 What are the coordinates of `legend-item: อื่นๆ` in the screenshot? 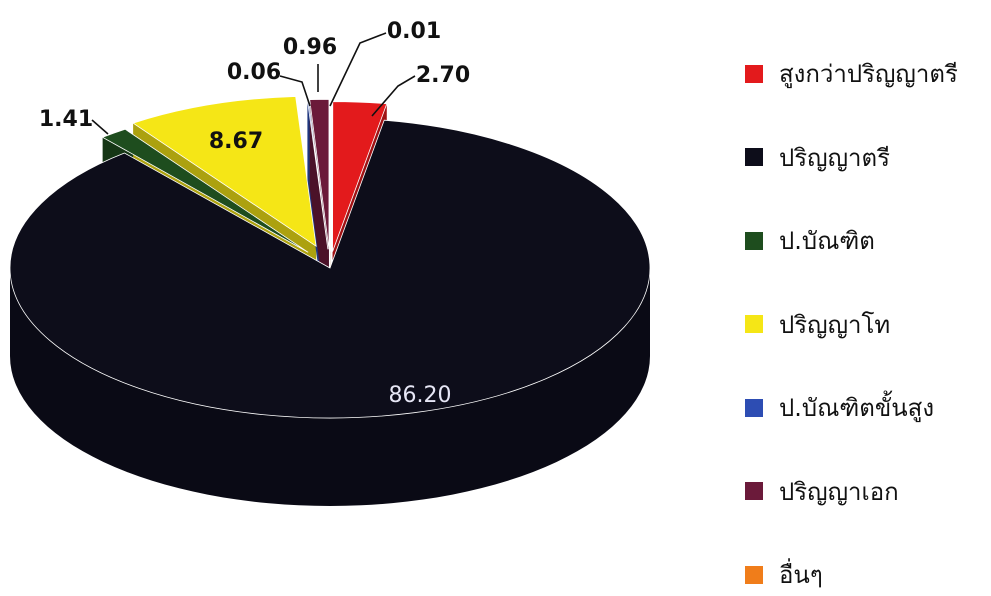 It's located at (865, 574).